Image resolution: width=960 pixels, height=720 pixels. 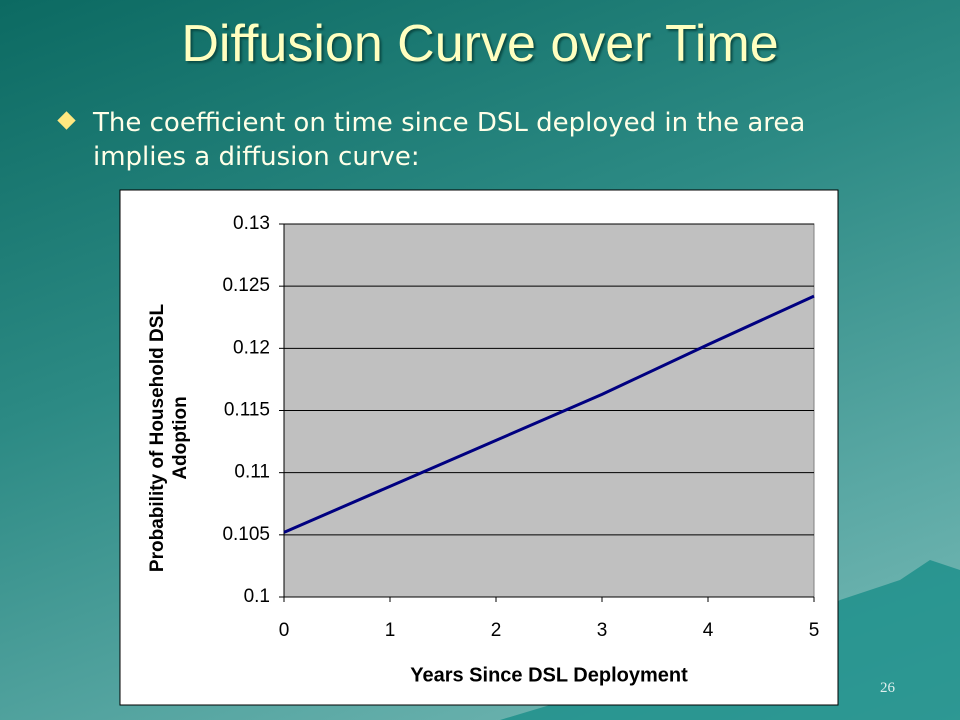 What do you see at coordinates (247, 410) in the screenshot?
I see `y-tick-label: 0.115` at bounding box center [247, 410].